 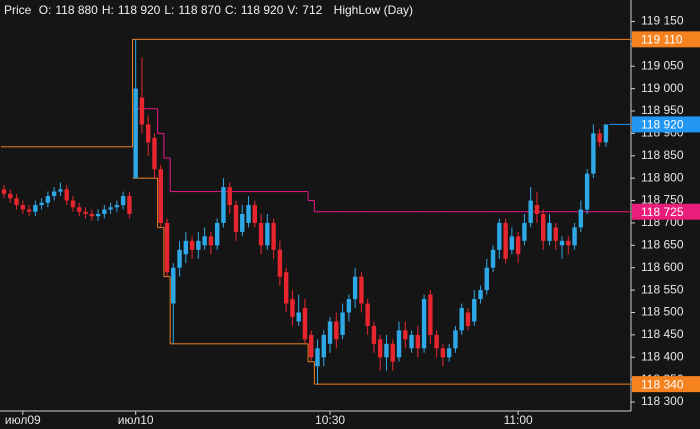 I want to click on ohlc-key: O:, so click(x=45, y=10).